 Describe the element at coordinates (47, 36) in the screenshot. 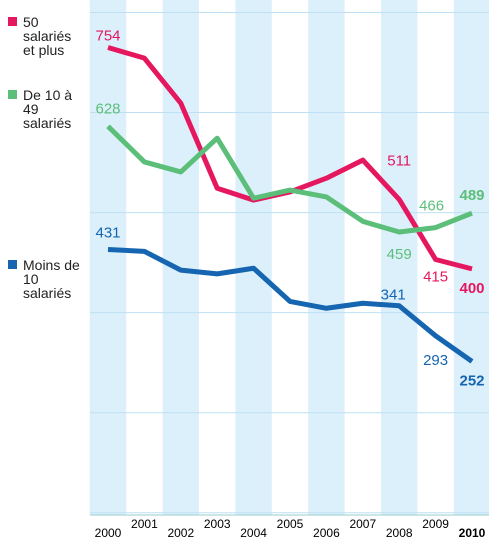

I see `legend-label: 50 salariés et plus` at that location.